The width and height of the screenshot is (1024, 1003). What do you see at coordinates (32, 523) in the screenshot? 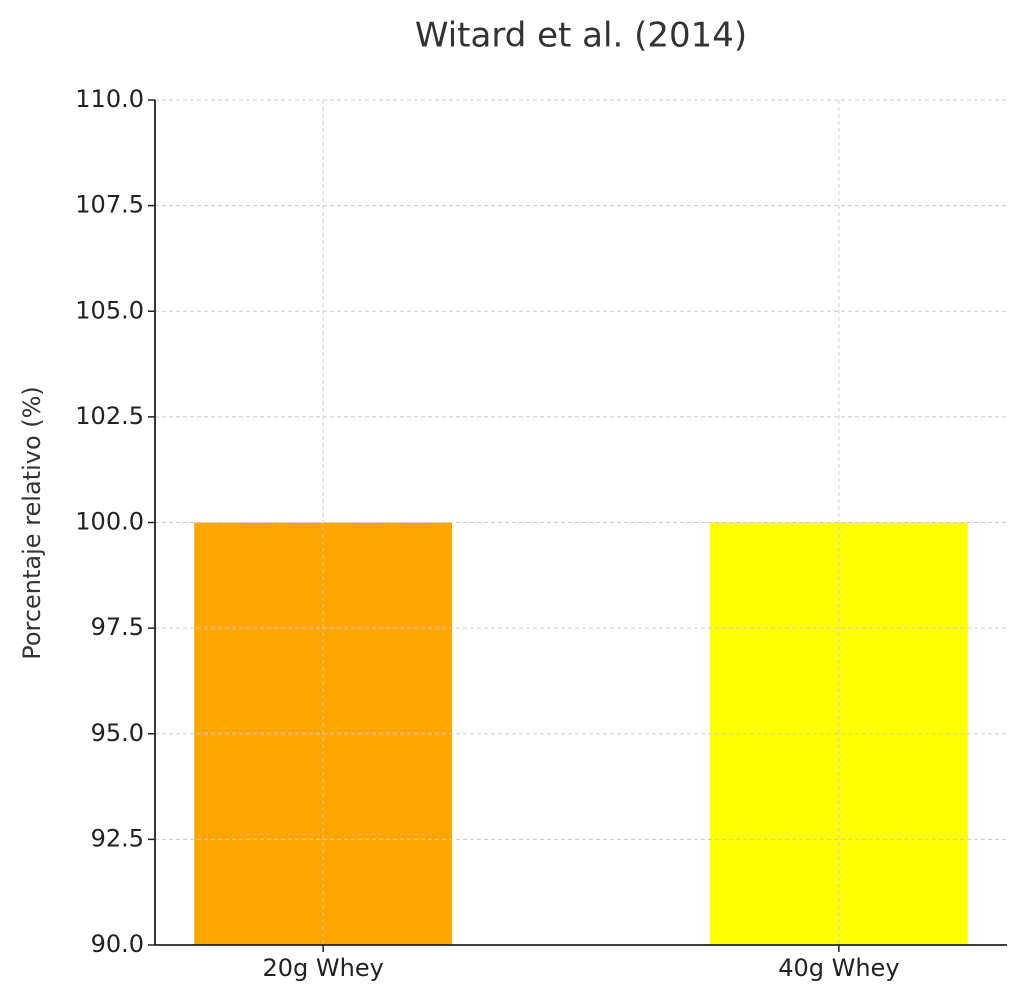
I see `y-axis-label: Porcentaje relativo (%)` at bounding box center [32, 523].